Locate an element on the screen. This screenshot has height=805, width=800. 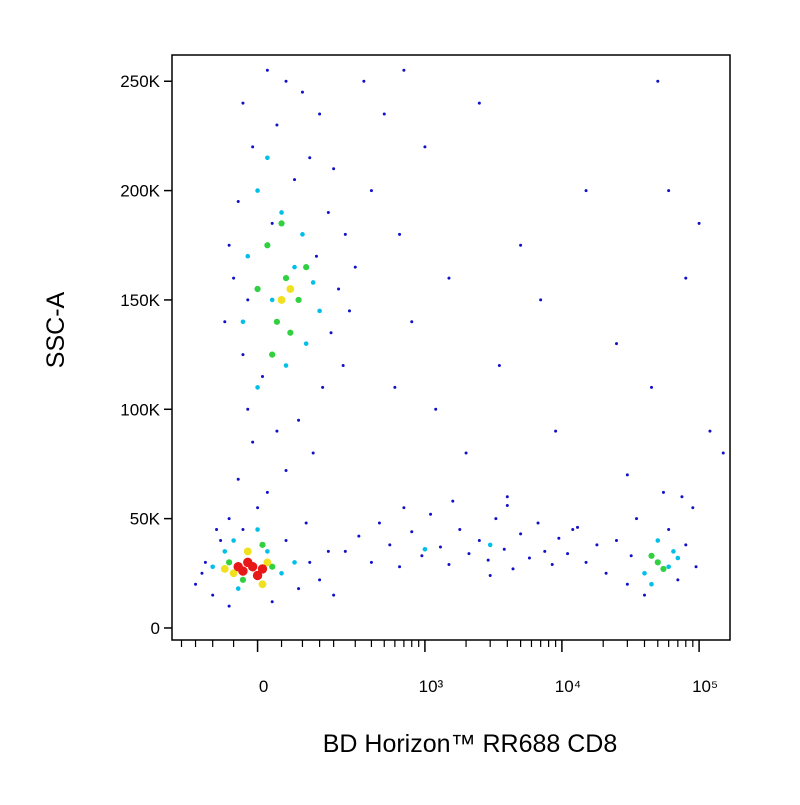
x-axis-label: BD Horizon™ RR688 CD8 is located at coordinates (470, 744).